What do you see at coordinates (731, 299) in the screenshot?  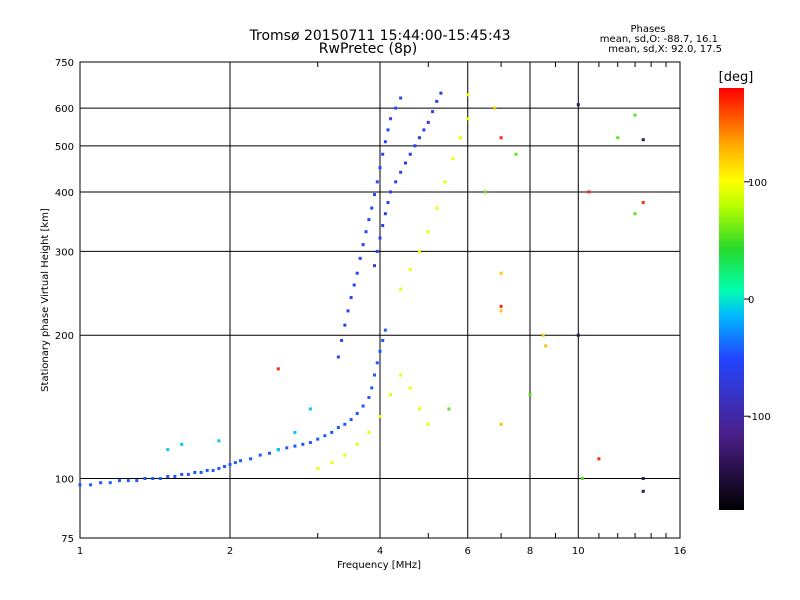 I see `colorbar` at bounding box center [731, 299].